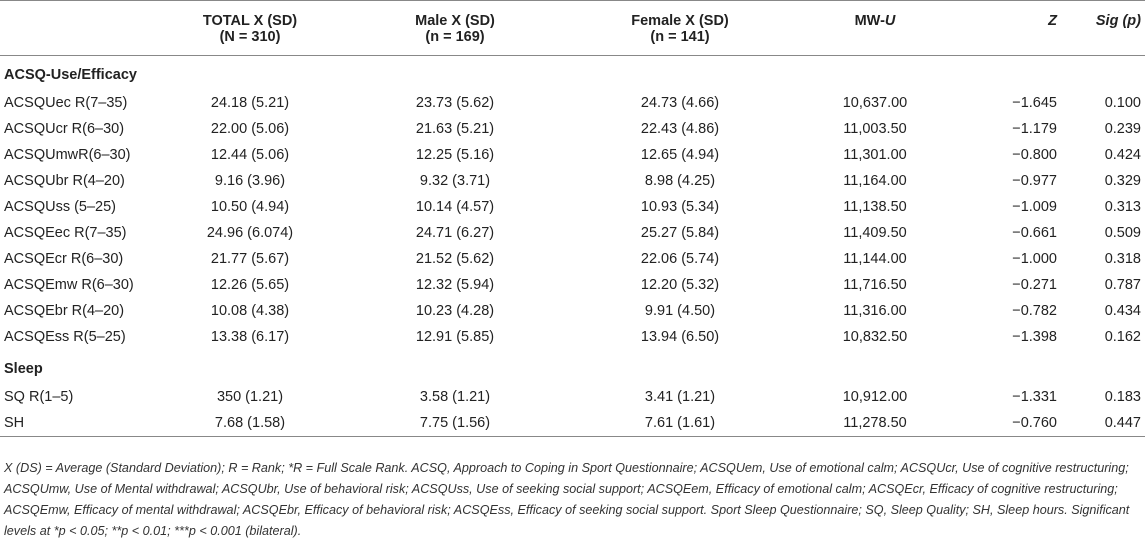  Describe the element at coordinates (875, 103) in the screenshot. I see `cell-mwu: 10,637.00` at that location.